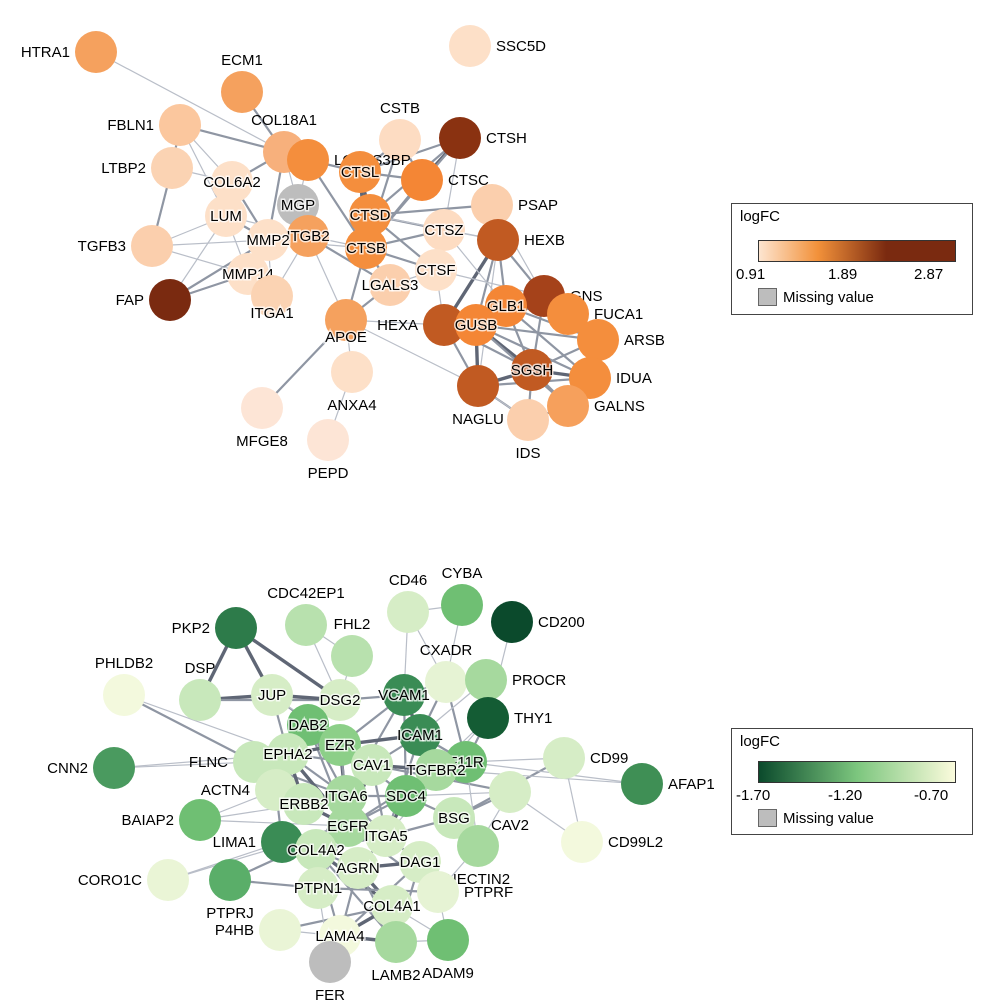 The image size is (983, 1000). I want to click on node-bsg: BSG, so click(454, 818).